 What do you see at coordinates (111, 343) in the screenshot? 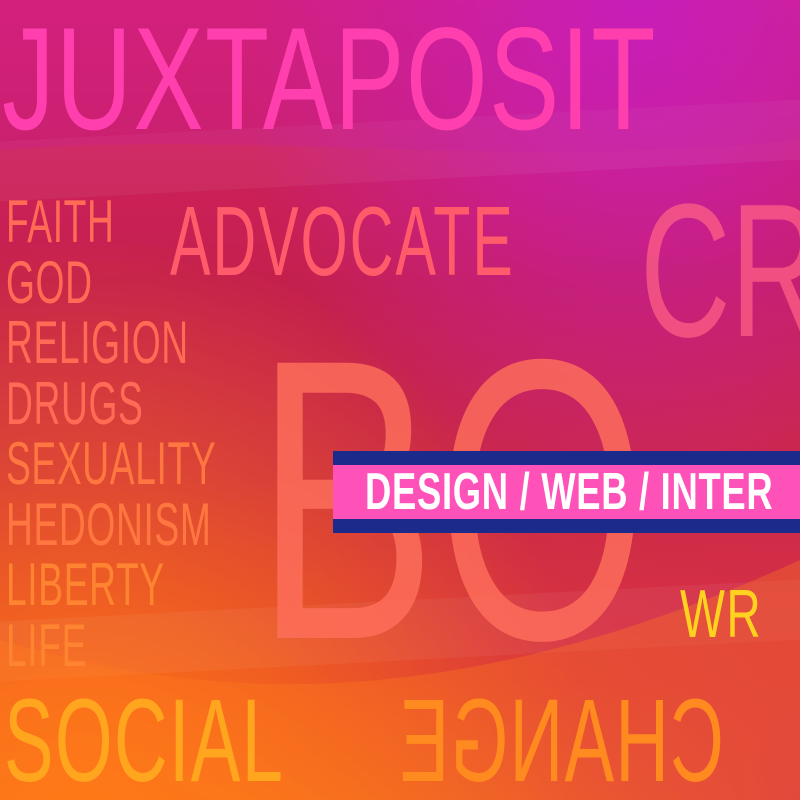
I see `topic-item: RELIGION` at bounding box center [111, 343].